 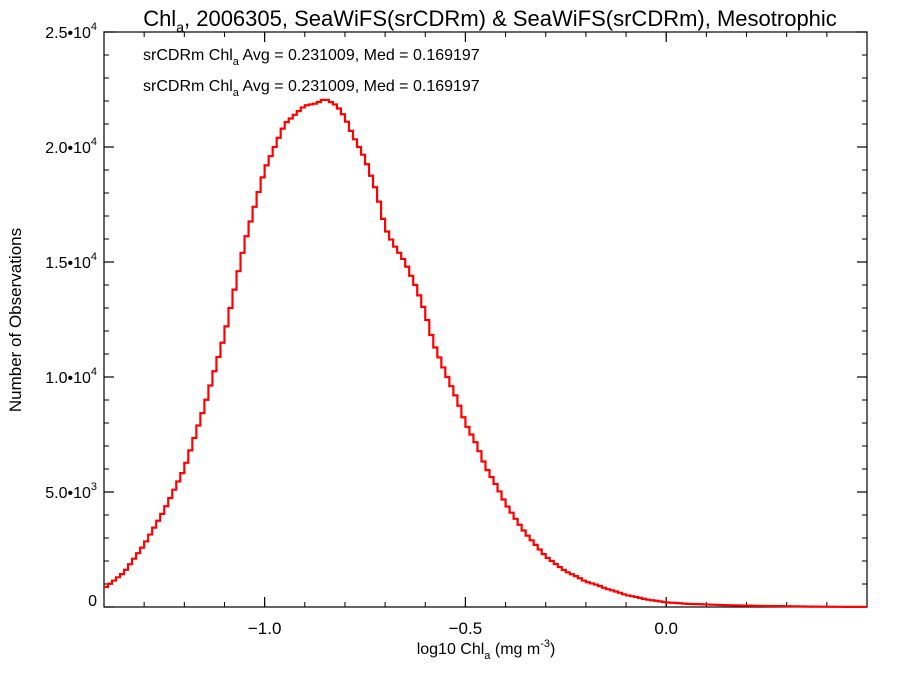 I want to click on x-label-end: ), so click(x=552, y=649).